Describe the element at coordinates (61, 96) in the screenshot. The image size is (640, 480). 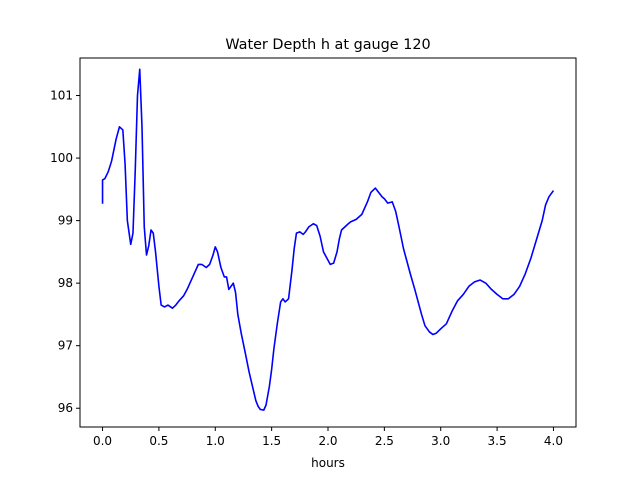
I see `y-tick-label: 101` at that location.